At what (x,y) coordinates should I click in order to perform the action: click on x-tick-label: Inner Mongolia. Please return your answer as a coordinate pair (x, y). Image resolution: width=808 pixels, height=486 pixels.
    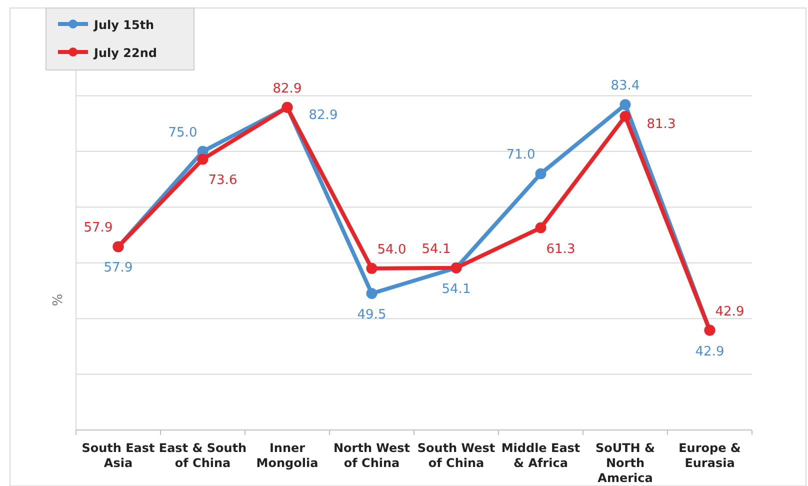
    Looking at the image, I should click on (287, 455).